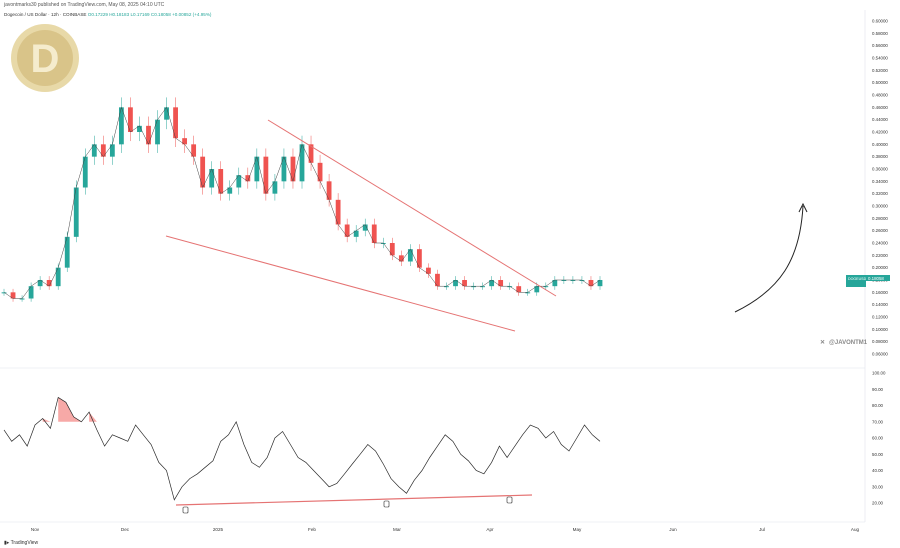 The image size is (900, 548). What do you see at coordinates (490, 529) in the screenshot?
I see `time-tick-label: Apr` at bounding box center [490, 529].